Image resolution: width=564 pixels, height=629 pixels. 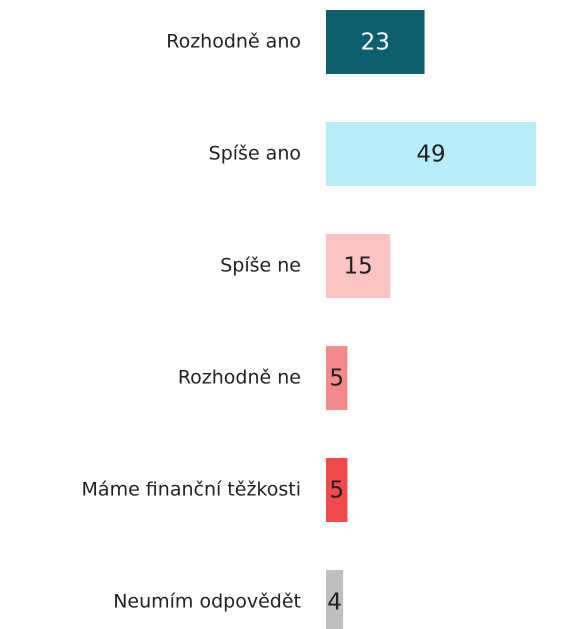 What do you see at coordinates (239, 378) in the screenshot?
I see `category-label: Rozhodně ne` at bounding box center [239, 378].